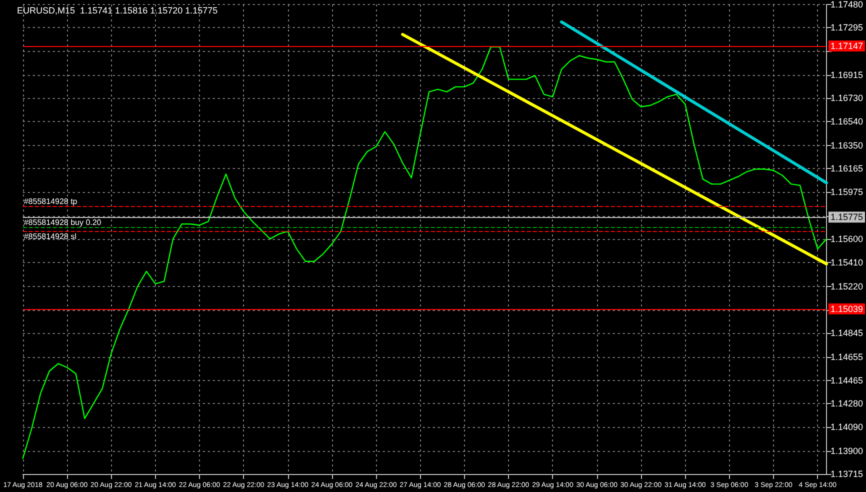  I want to click on y-tick-label: 1.14845, so click(847, 333).